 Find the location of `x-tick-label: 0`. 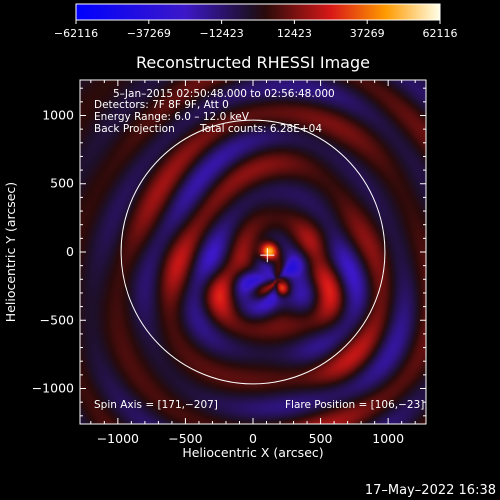

x-tick-label: 0 is located at coordinates (253, 438).